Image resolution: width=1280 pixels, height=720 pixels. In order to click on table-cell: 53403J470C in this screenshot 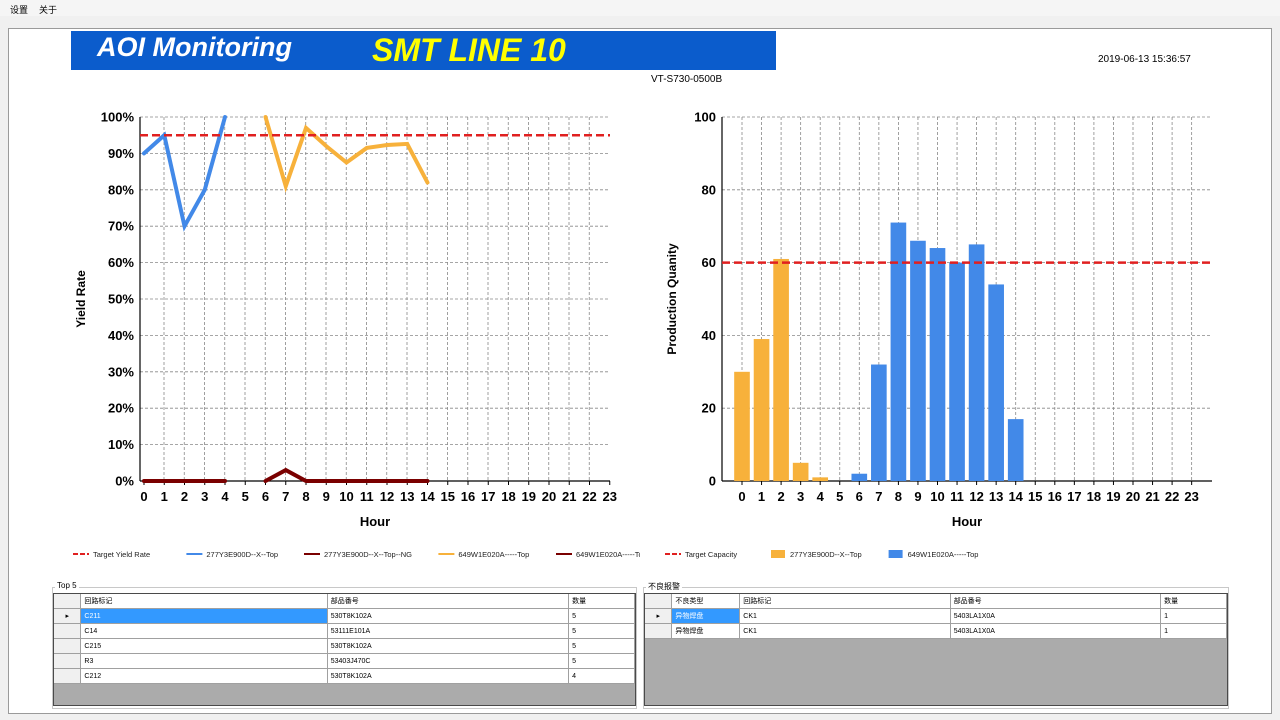, I will do `click(448, 661)`.